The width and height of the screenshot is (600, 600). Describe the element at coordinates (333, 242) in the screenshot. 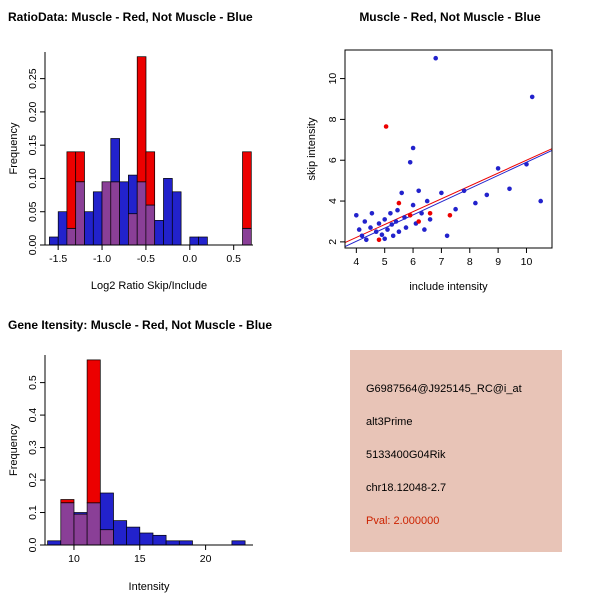

I see `svg-text: 2` at that location.